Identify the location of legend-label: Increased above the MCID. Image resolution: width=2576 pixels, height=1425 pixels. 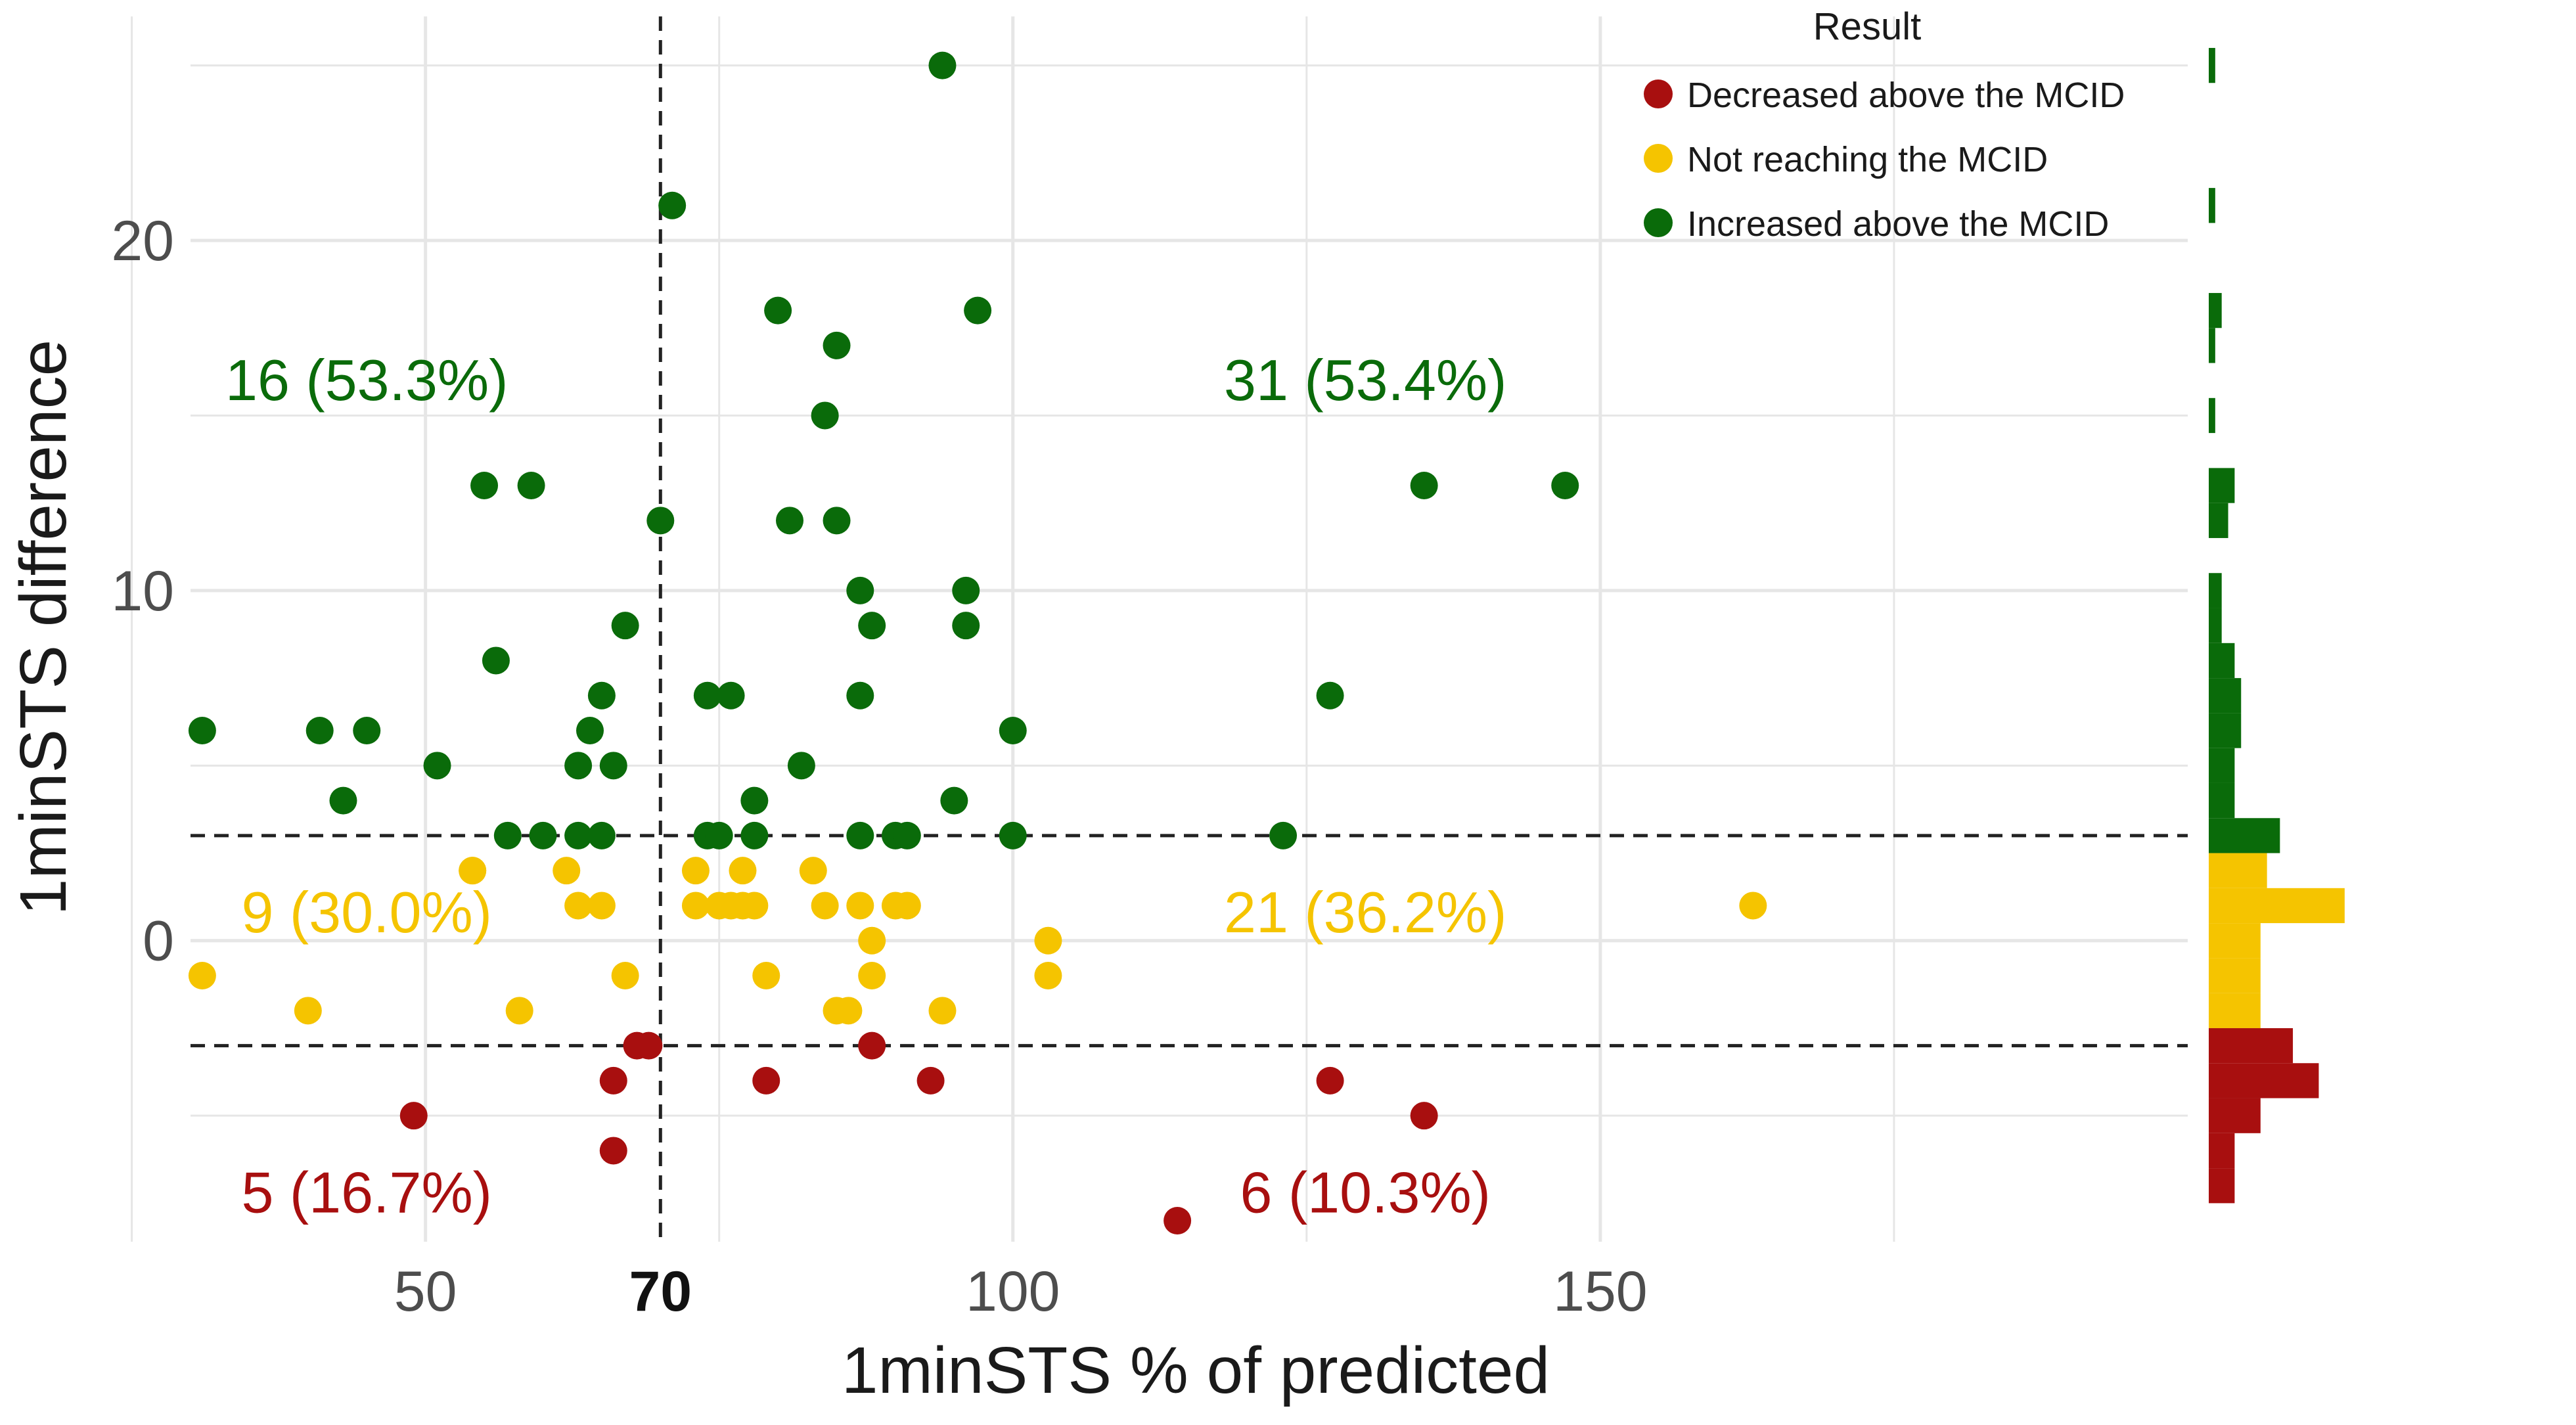
(1898, 224).